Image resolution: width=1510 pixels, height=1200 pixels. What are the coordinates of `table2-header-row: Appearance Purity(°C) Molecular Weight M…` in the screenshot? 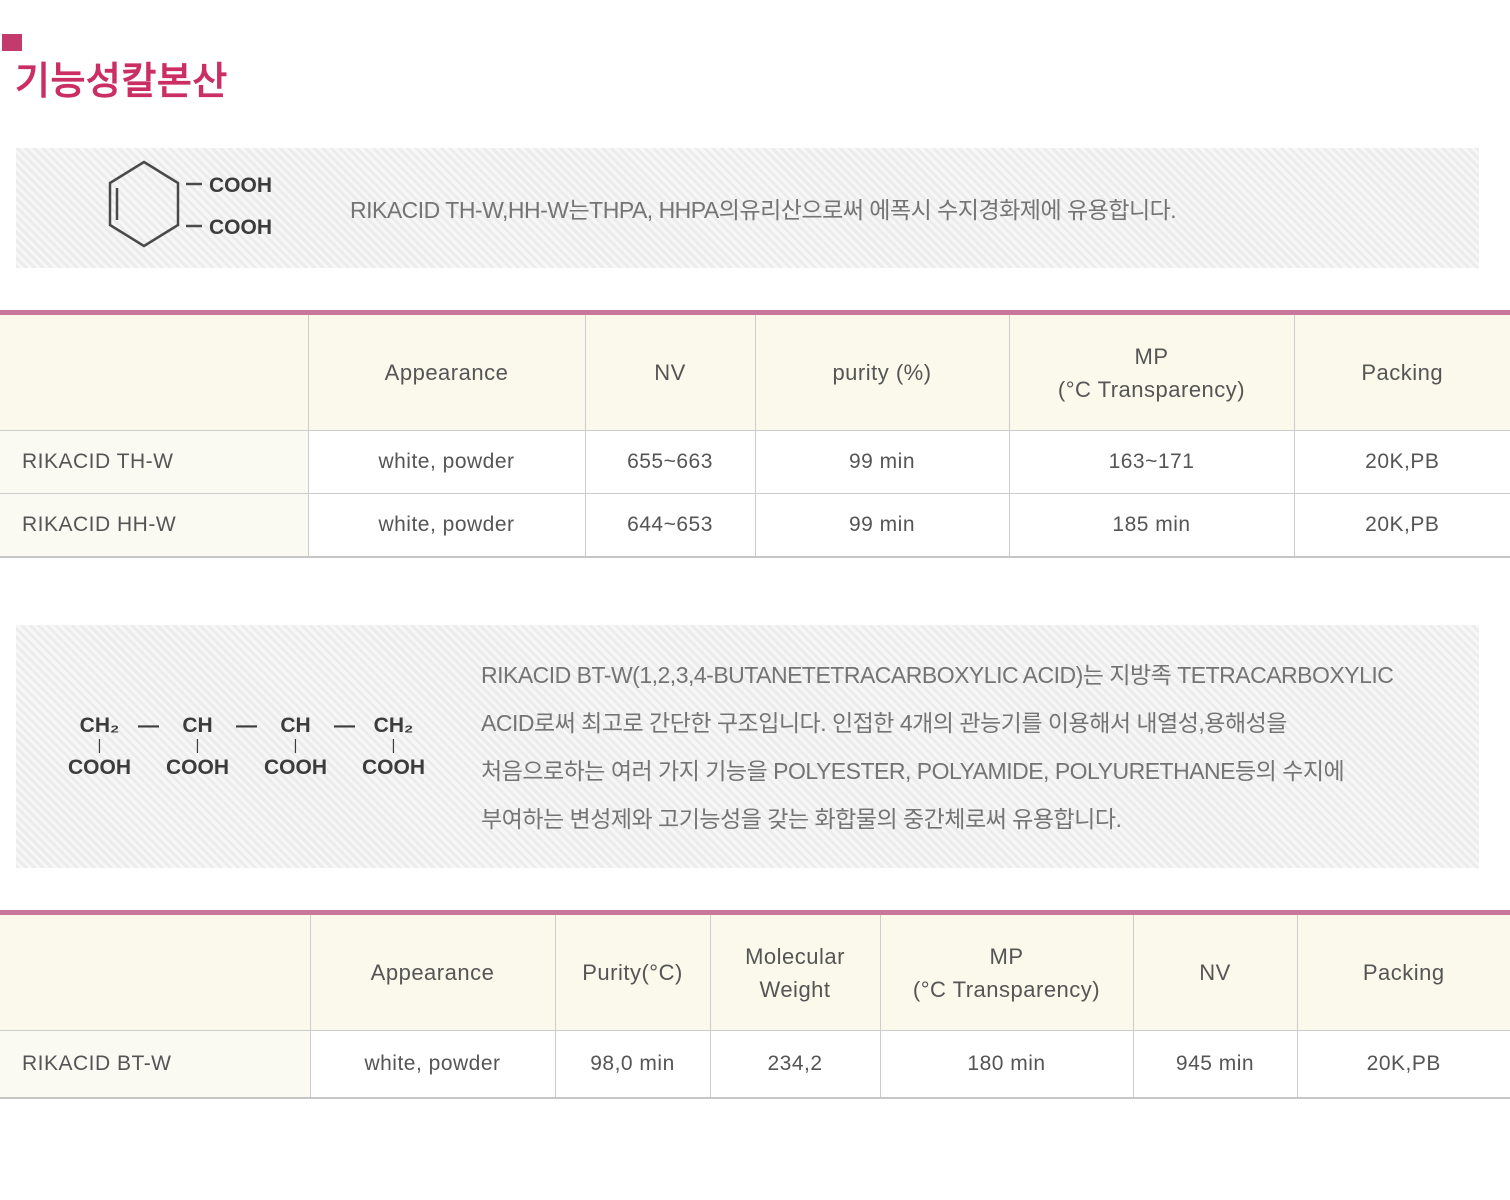 It's located at (755, 971).